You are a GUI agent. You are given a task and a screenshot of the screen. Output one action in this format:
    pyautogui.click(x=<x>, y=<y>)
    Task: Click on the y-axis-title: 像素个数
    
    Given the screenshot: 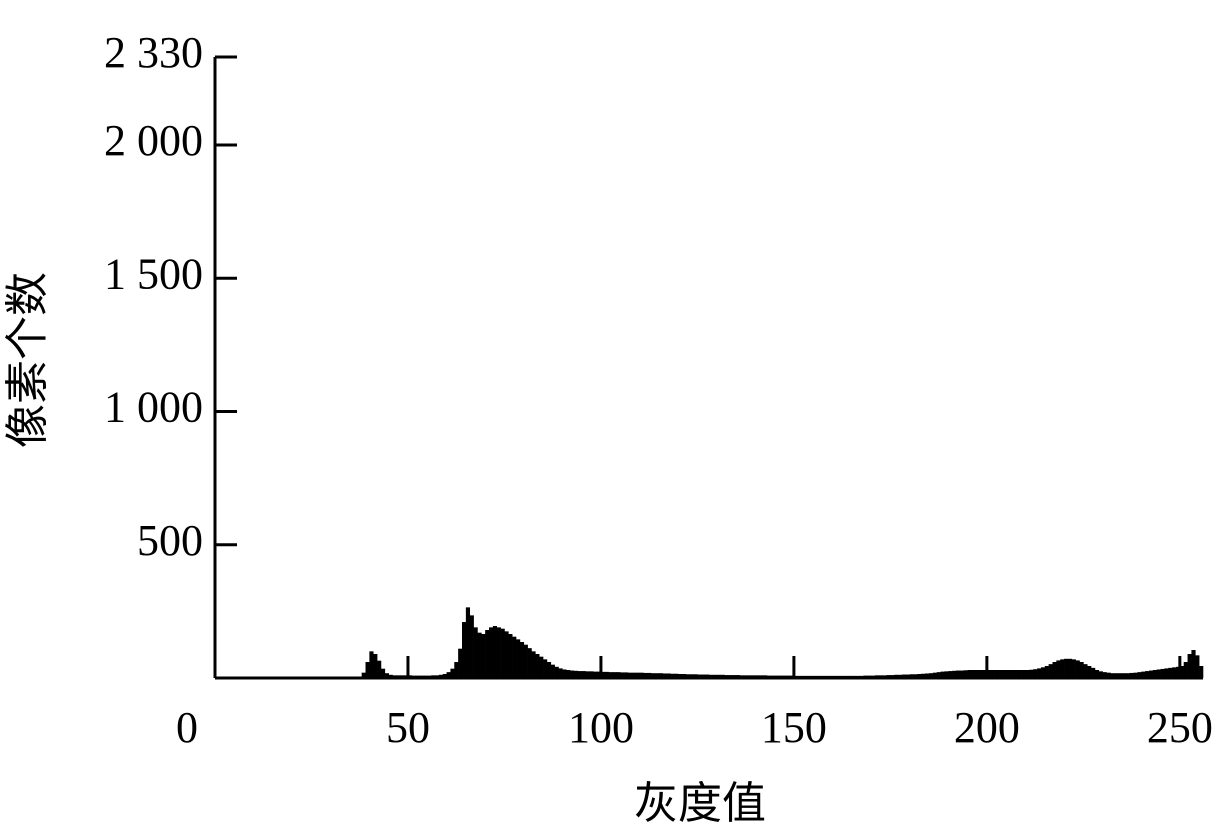 What is the action you would take?
    pyautogui.click(x=27, y=360)
    